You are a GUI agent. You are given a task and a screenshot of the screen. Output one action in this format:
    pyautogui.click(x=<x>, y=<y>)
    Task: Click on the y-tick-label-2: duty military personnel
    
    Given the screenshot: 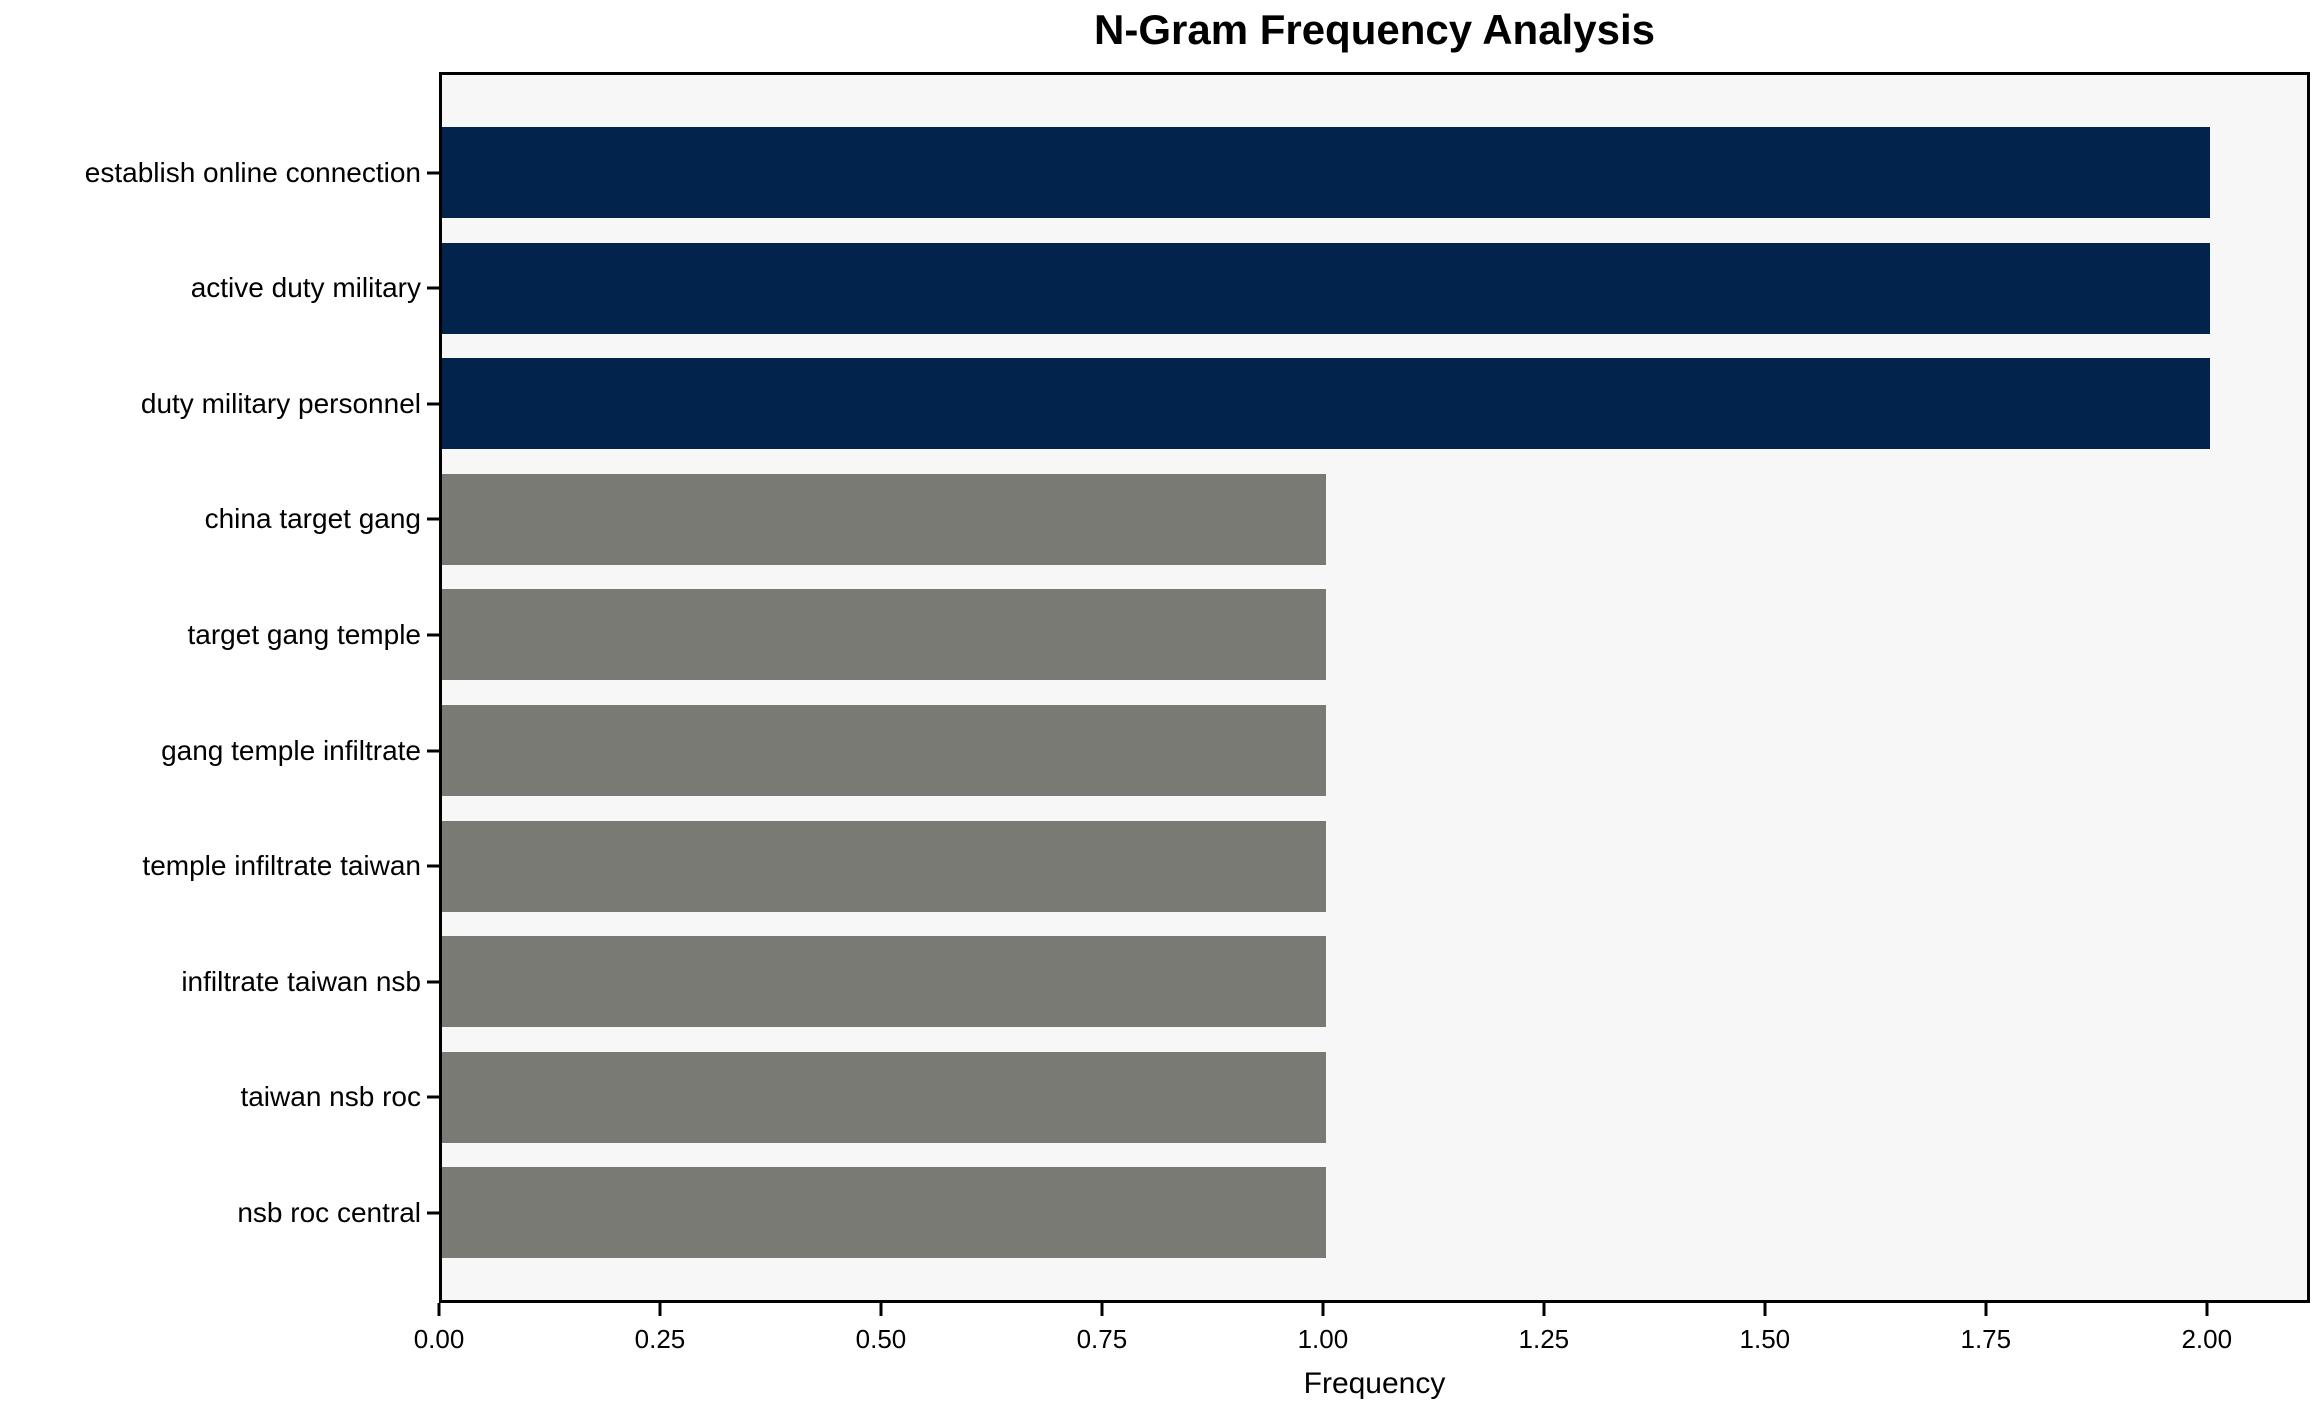 What is the action you would take?
    pyautogui.click(x=280, y=403)
    